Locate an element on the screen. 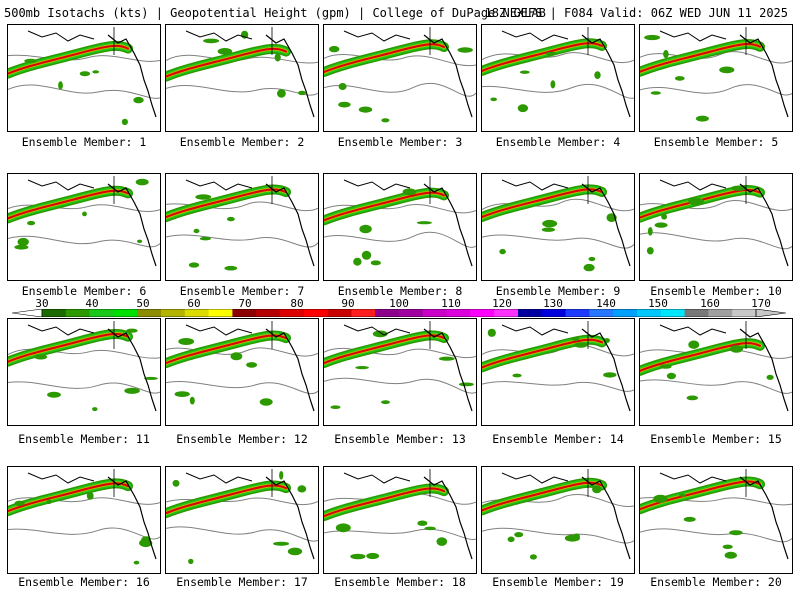 Image resolution: width=800 pixels, height=600 pixels. colorbar-left-arrow is located at coordinates (27, 313).